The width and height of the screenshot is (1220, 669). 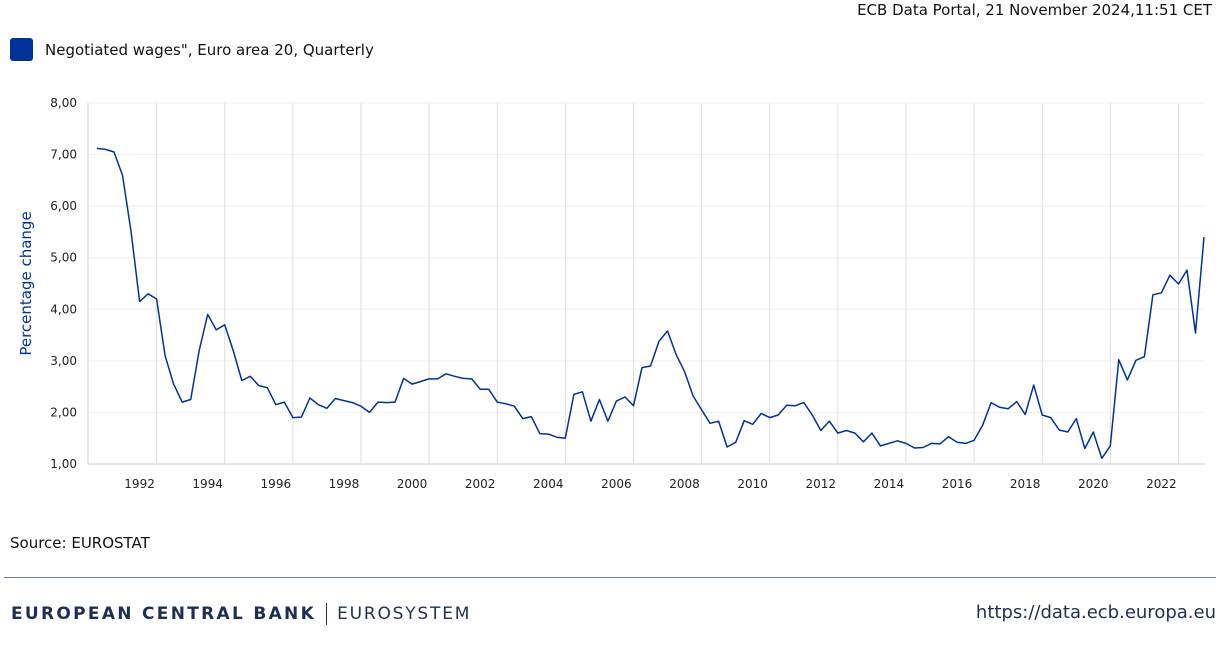 I want to click on x-tick-label: 1996, so click(x=276, y=484).